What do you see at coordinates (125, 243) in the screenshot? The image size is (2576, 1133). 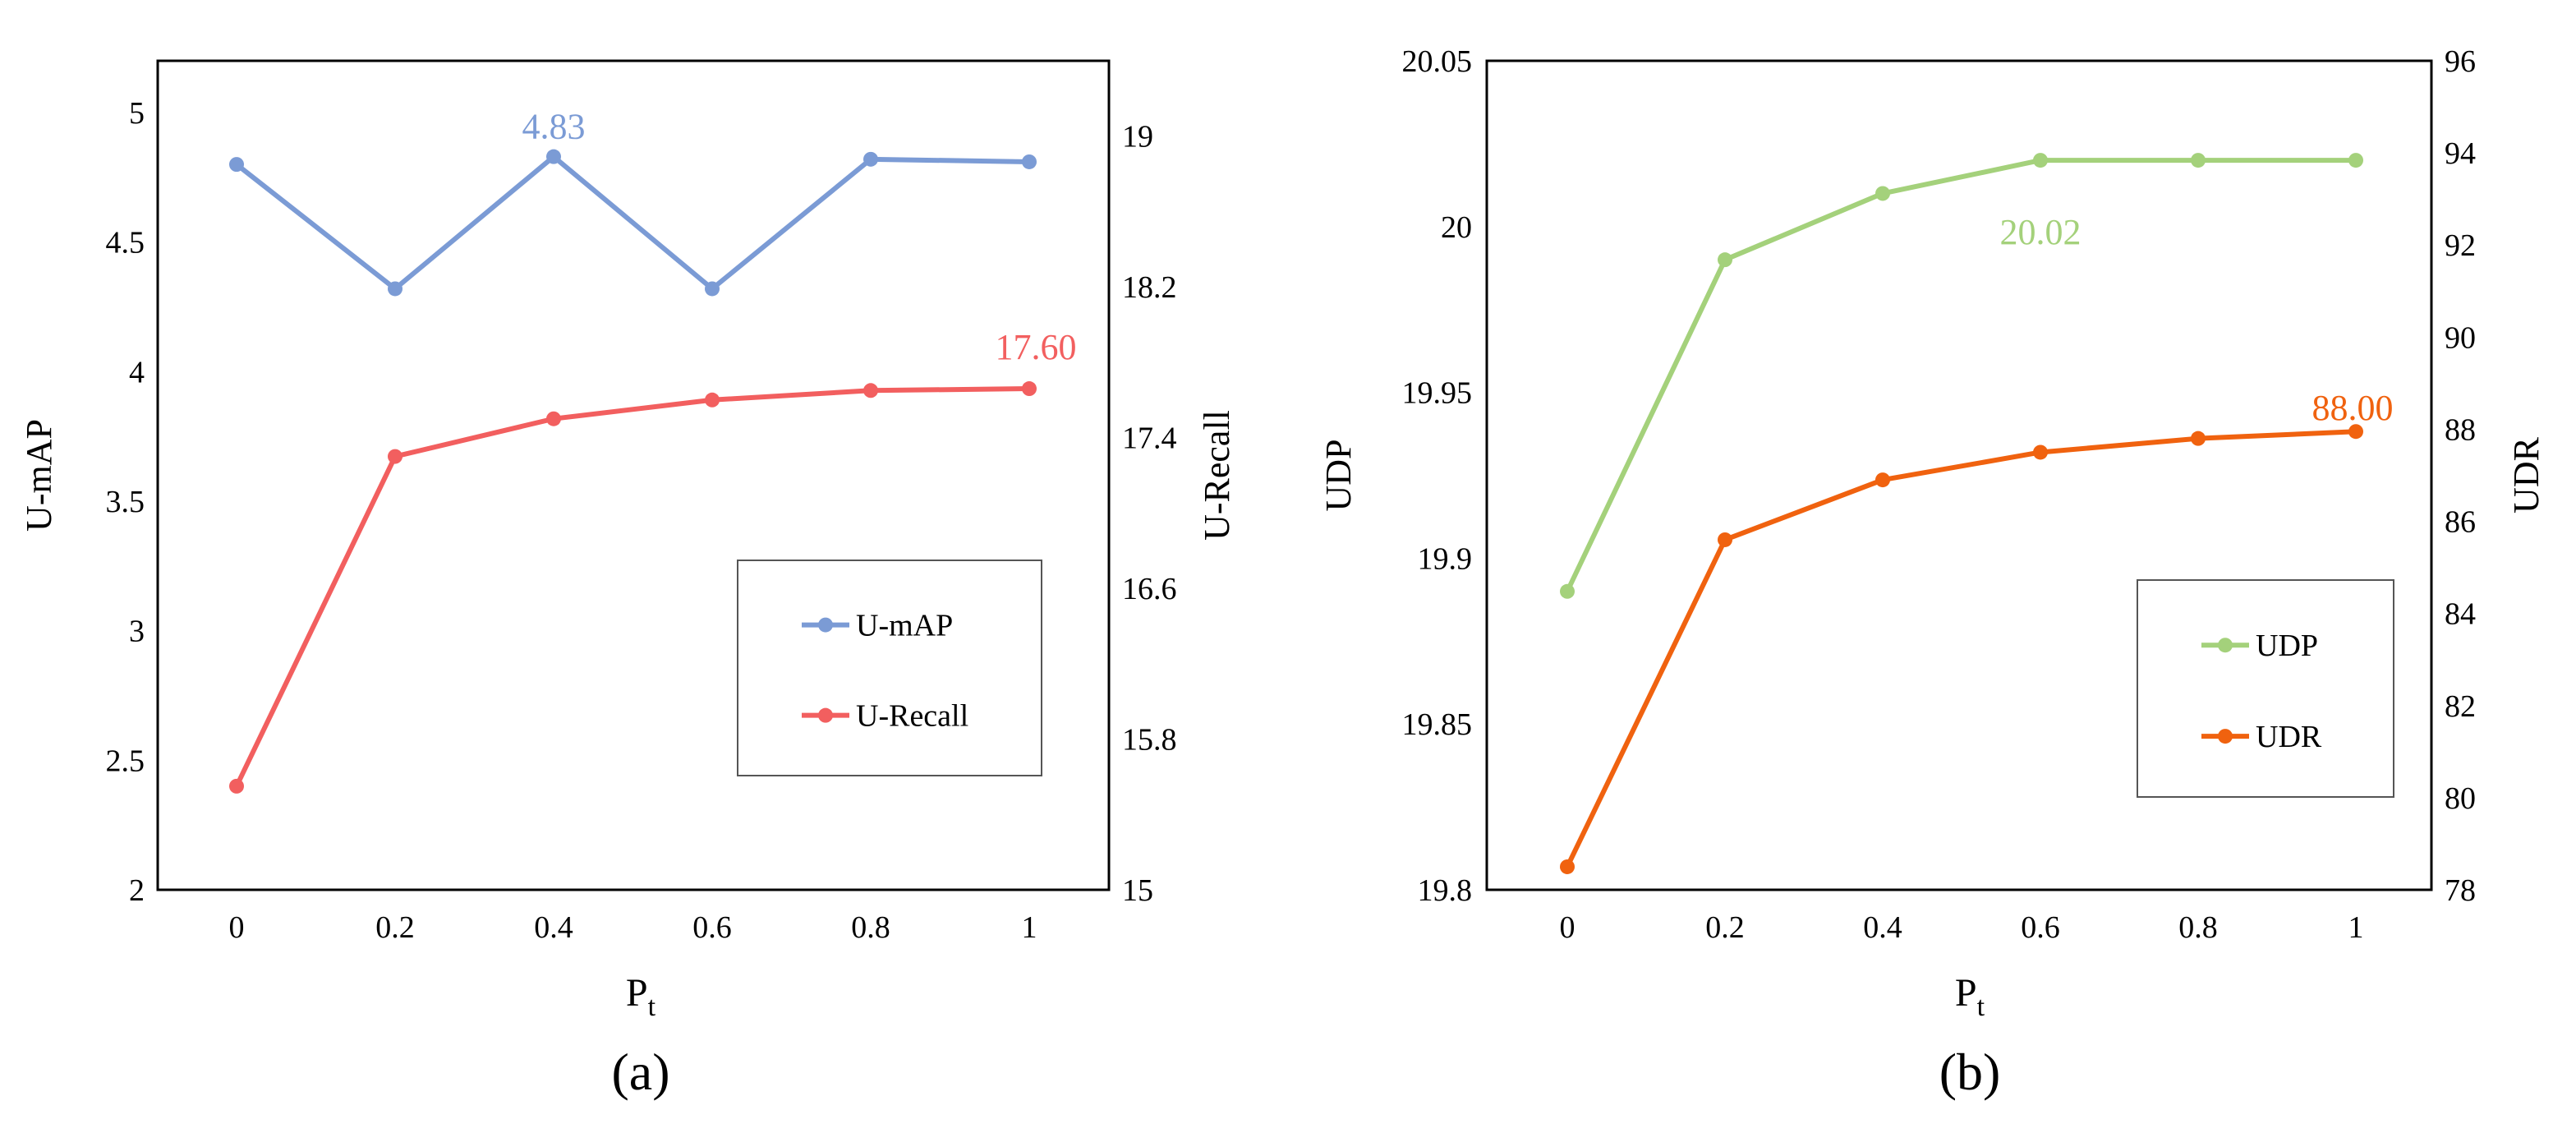 I see `left-y-tick-label: 4.5` at bounding box center [125, 243].